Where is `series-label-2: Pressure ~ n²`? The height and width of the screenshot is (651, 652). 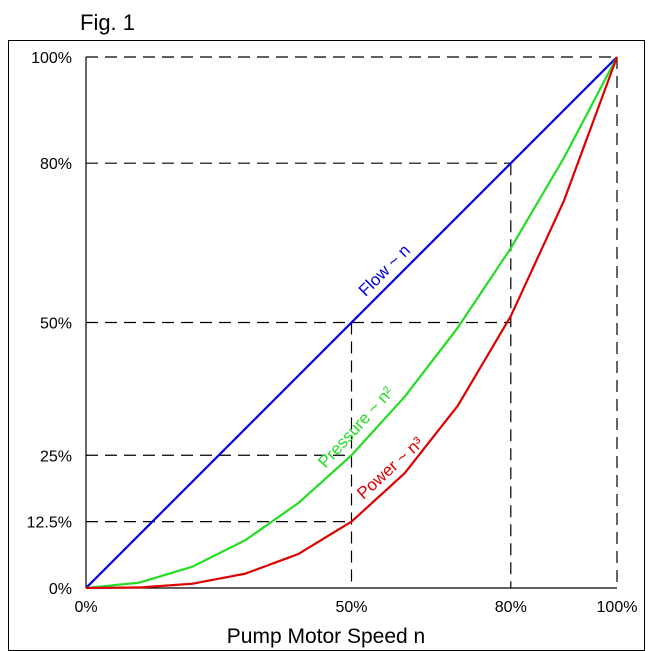
series-label-2: Pressure ~ n² is located at coordinates (355, 427).